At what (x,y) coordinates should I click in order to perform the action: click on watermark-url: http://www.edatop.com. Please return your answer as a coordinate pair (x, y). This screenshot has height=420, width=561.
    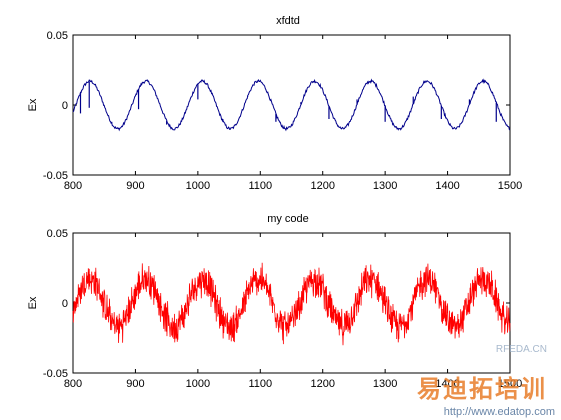
    Looking at the image, I should click on (499, 412).